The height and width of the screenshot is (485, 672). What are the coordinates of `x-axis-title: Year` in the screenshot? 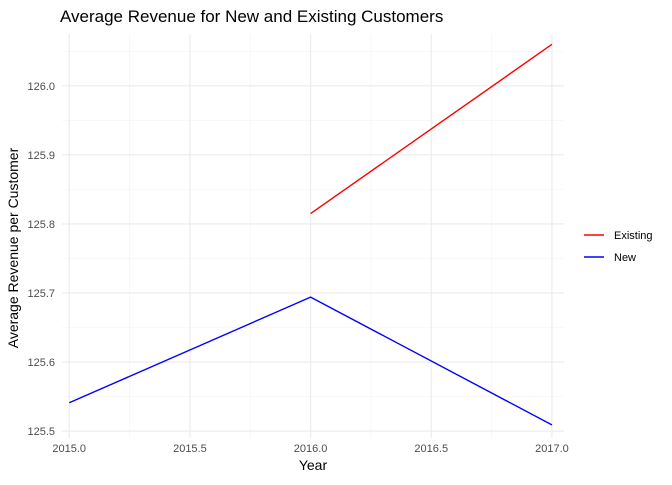 It's located at (313, 465).